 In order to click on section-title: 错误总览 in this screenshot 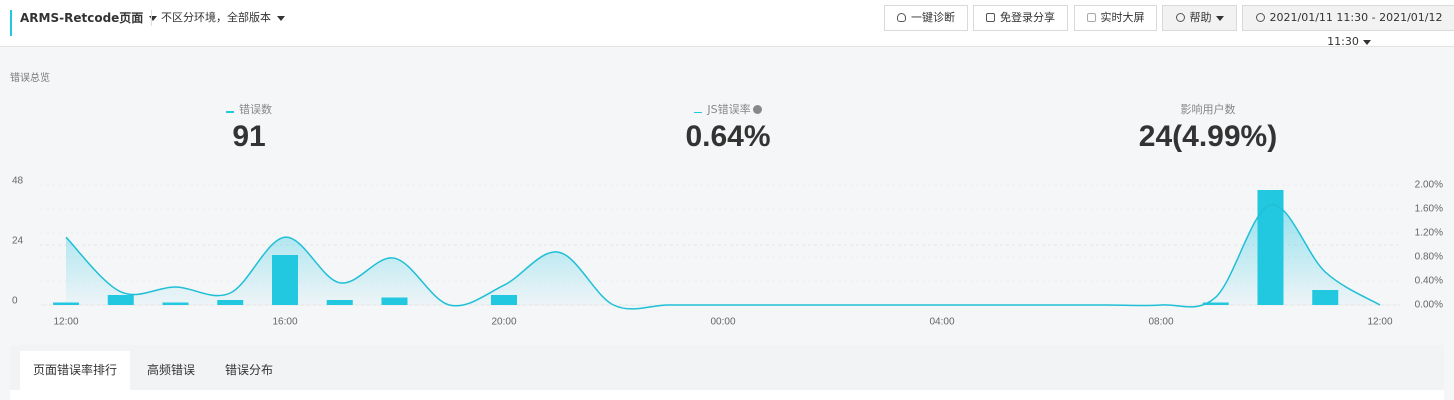, I will do `click(30, 78)`.